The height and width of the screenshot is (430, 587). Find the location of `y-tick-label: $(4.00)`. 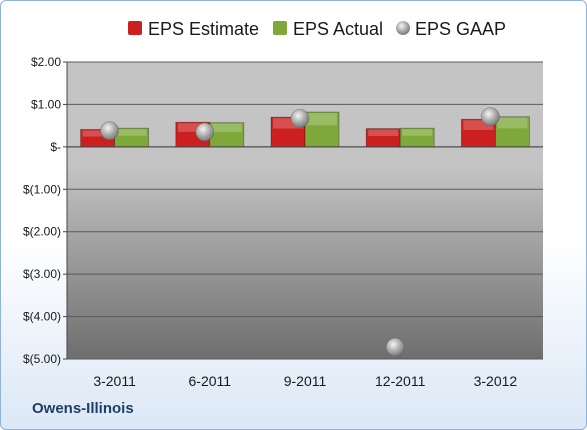

y-tick-label: $(4.00) is located at coordinates (42, 317).